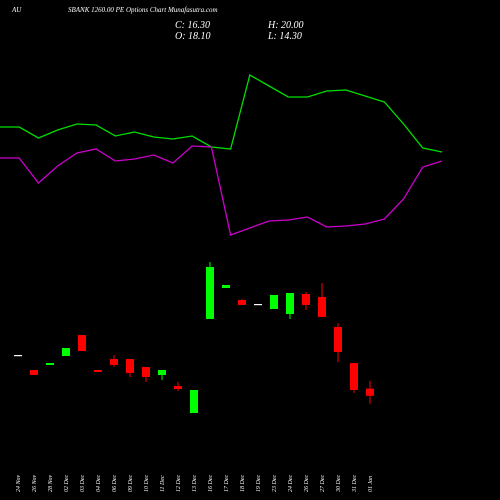  Describe the element at coordinates (131, 483) in the screenshot. I see `x-tick-label: 09 Dec` at that location.